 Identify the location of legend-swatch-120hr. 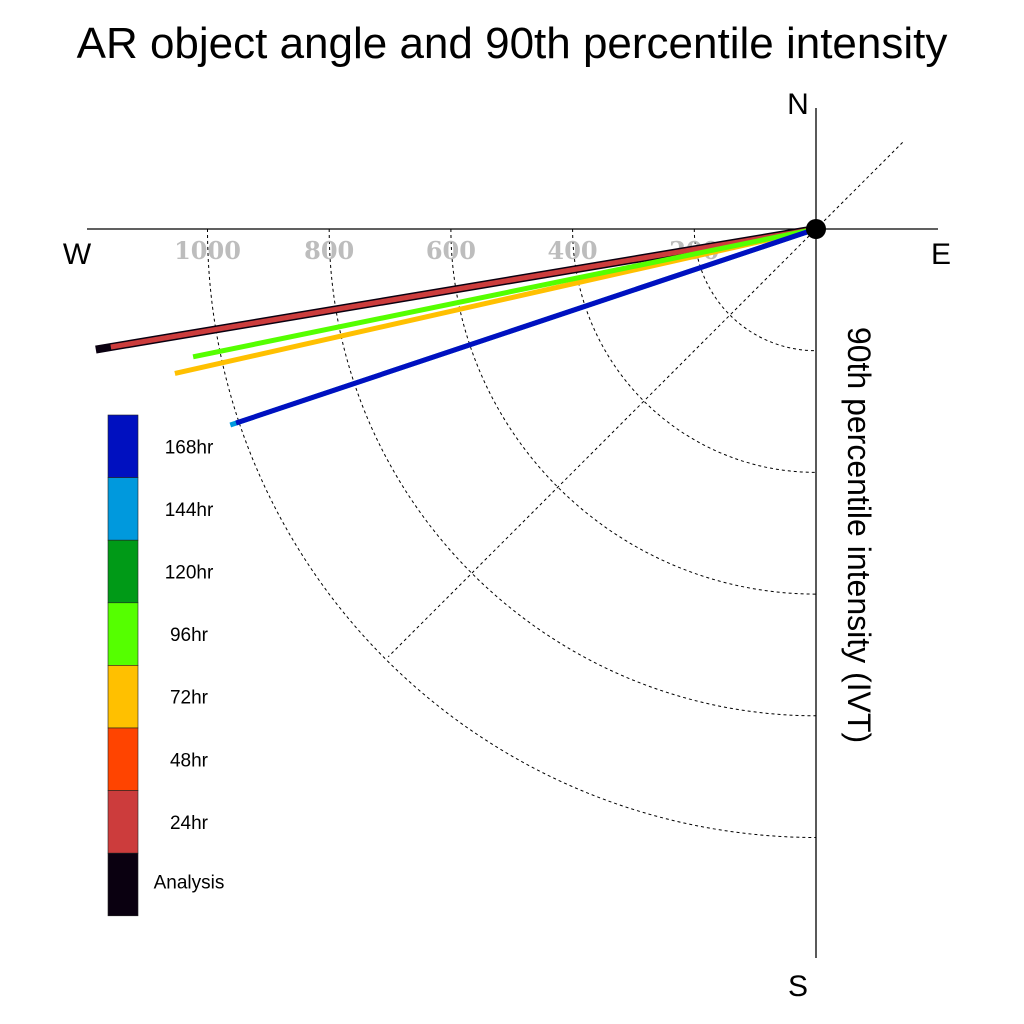
(123, 571).